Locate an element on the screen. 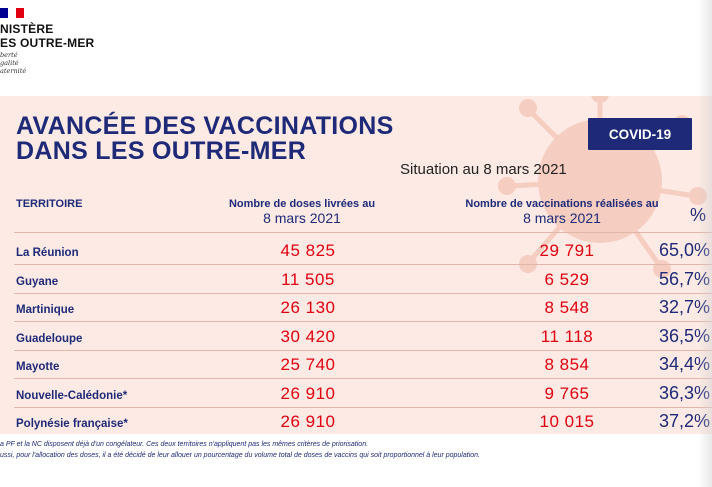  percent-value: 36,5% is located at coordinates (684, 335).